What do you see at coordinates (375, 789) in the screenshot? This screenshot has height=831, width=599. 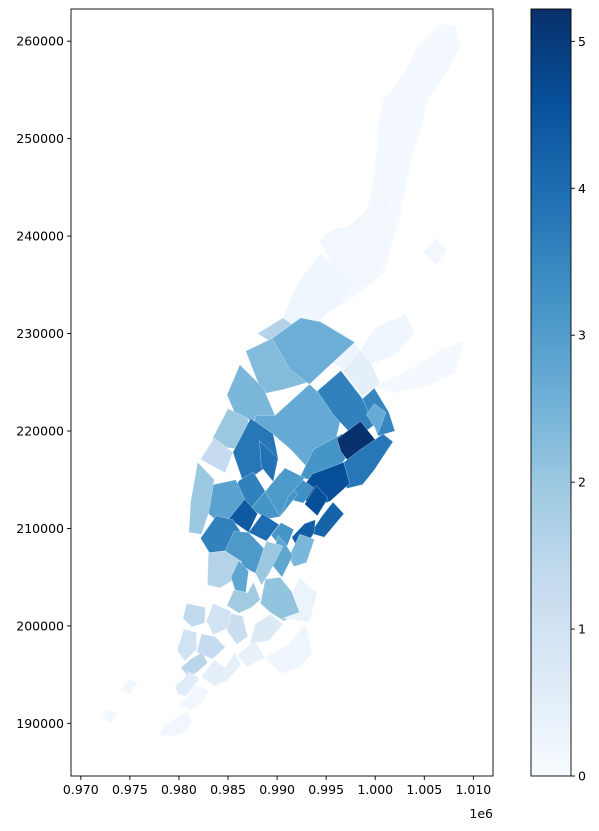 I see `x-tick-label: 1.000` at bounding box center [375, 789].